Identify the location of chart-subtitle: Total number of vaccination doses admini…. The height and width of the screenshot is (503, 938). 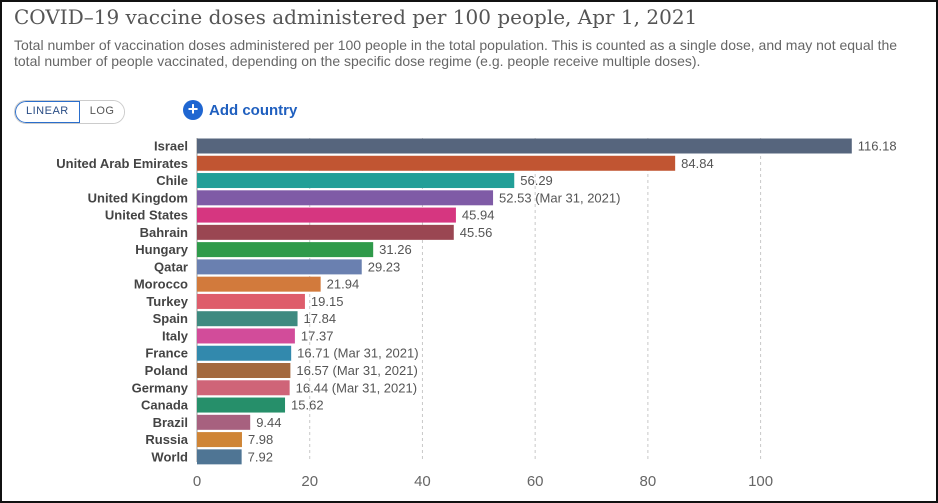
(456, 53).